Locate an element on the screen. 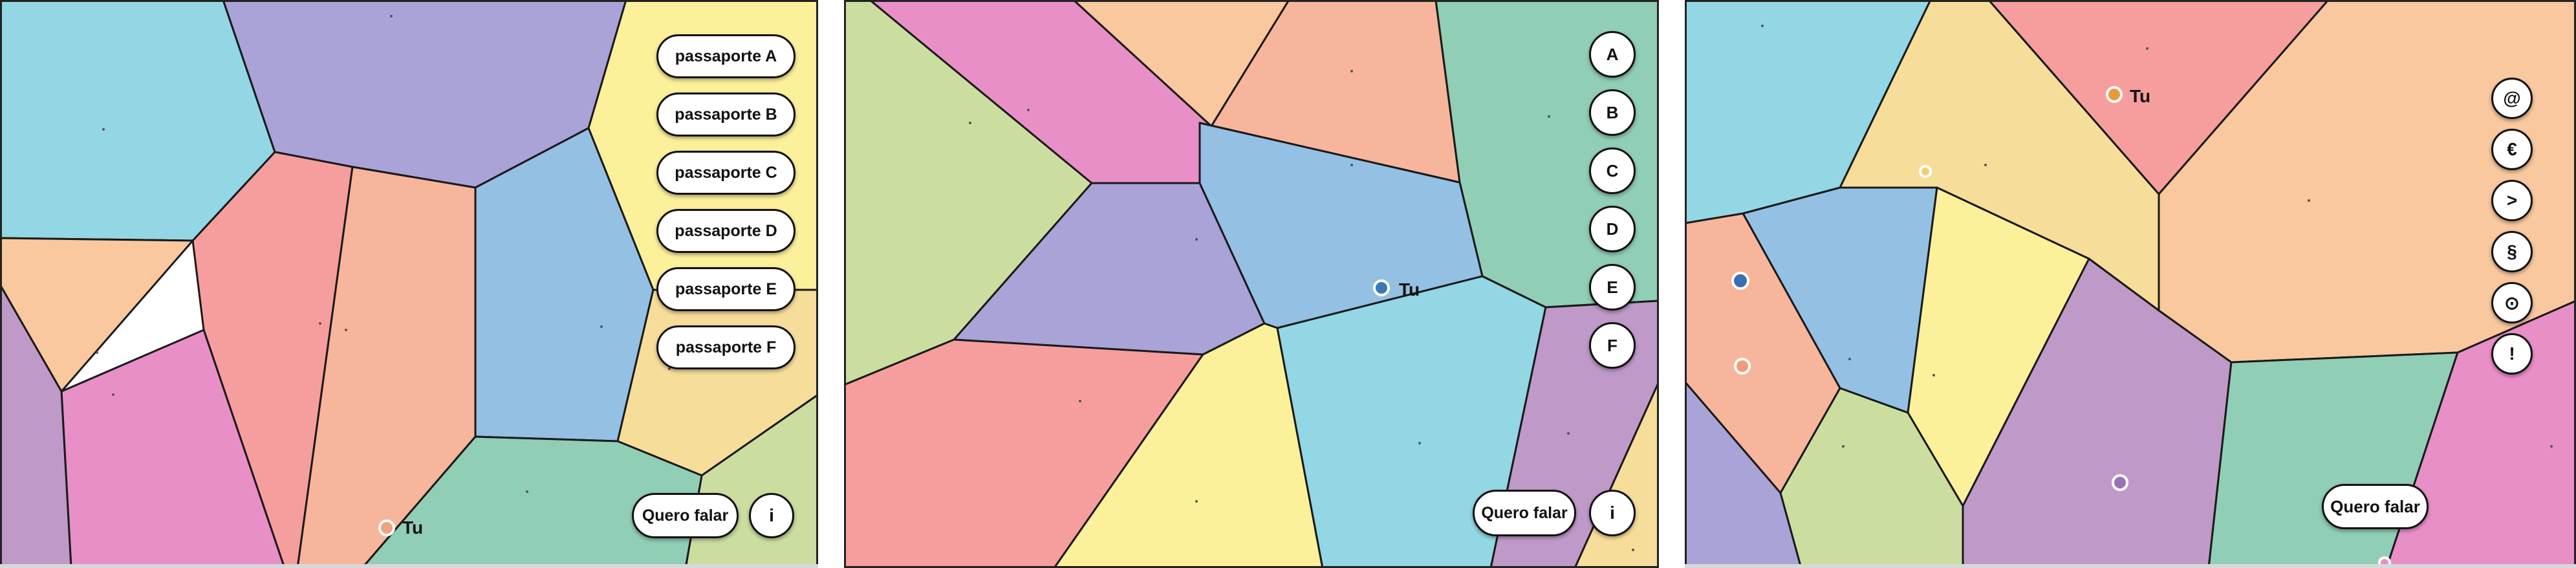 Image resolution: width=2576 pixels, height=568 pixels. at-sign-button: @ is located at coordinates (2512, 98).